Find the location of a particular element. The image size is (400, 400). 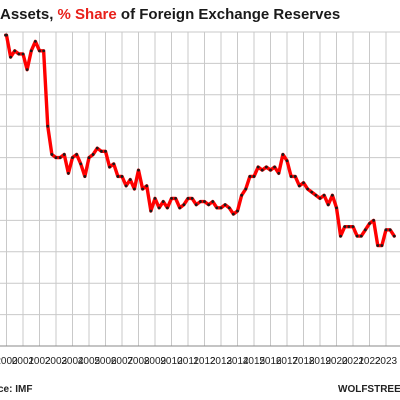

chart-title-part: of Foreign Exchange Reserves is located at coordinates (228, 14).